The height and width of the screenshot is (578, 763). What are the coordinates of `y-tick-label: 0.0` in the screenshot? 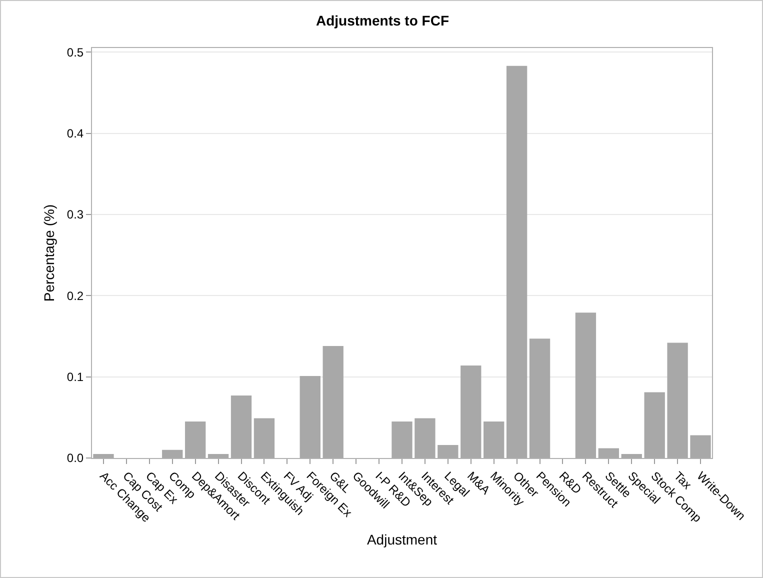 It's located at (75, 458).